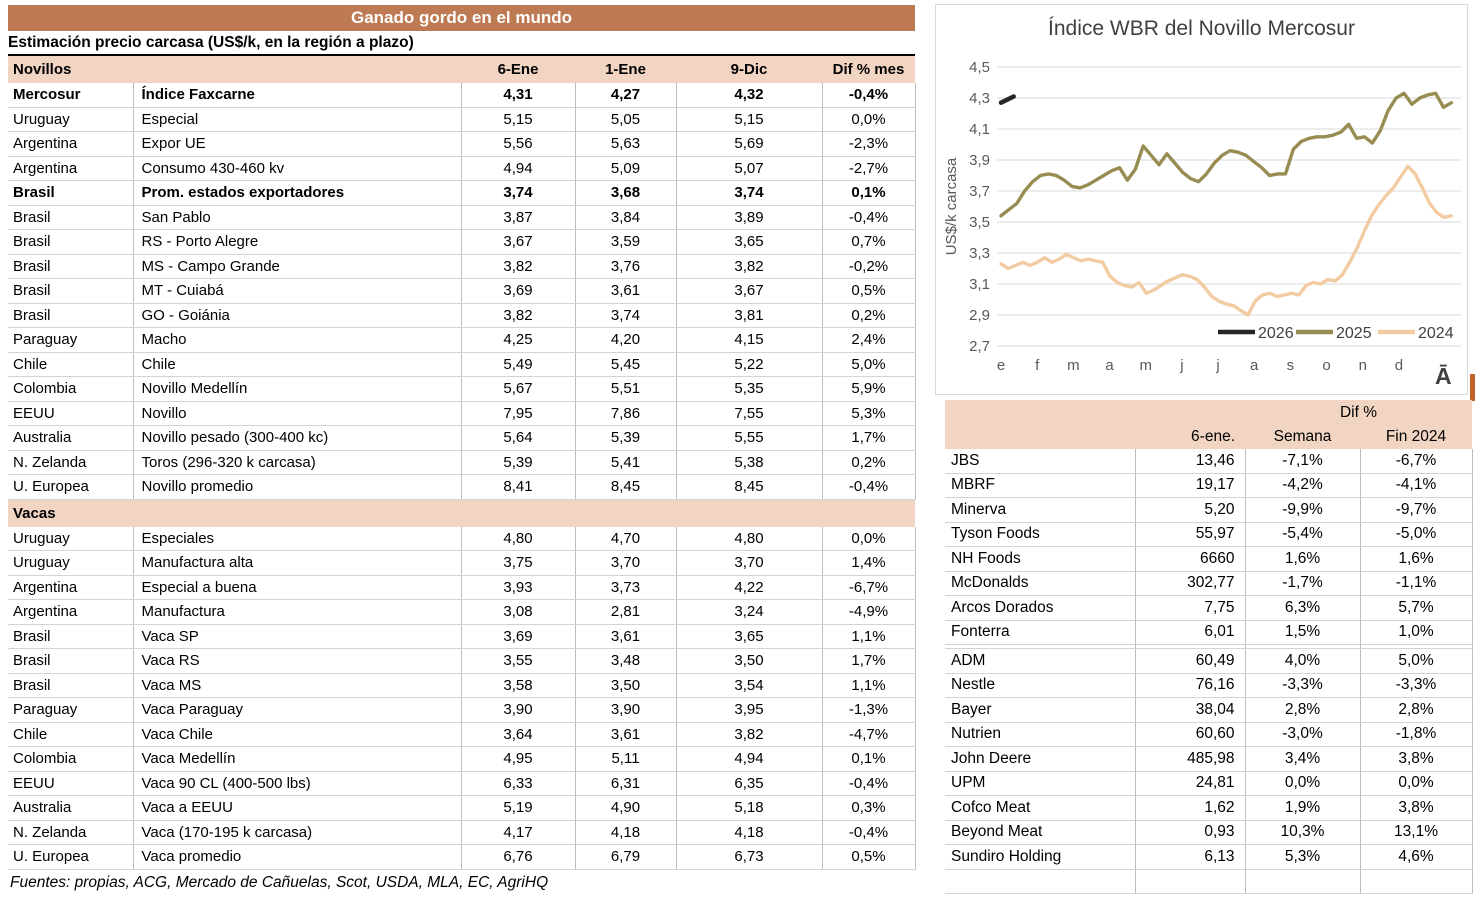  Describe the element at coordinates (1416, 583) in the screenshot. I see `cell-fin2024-pct: -1,1%` at that location.